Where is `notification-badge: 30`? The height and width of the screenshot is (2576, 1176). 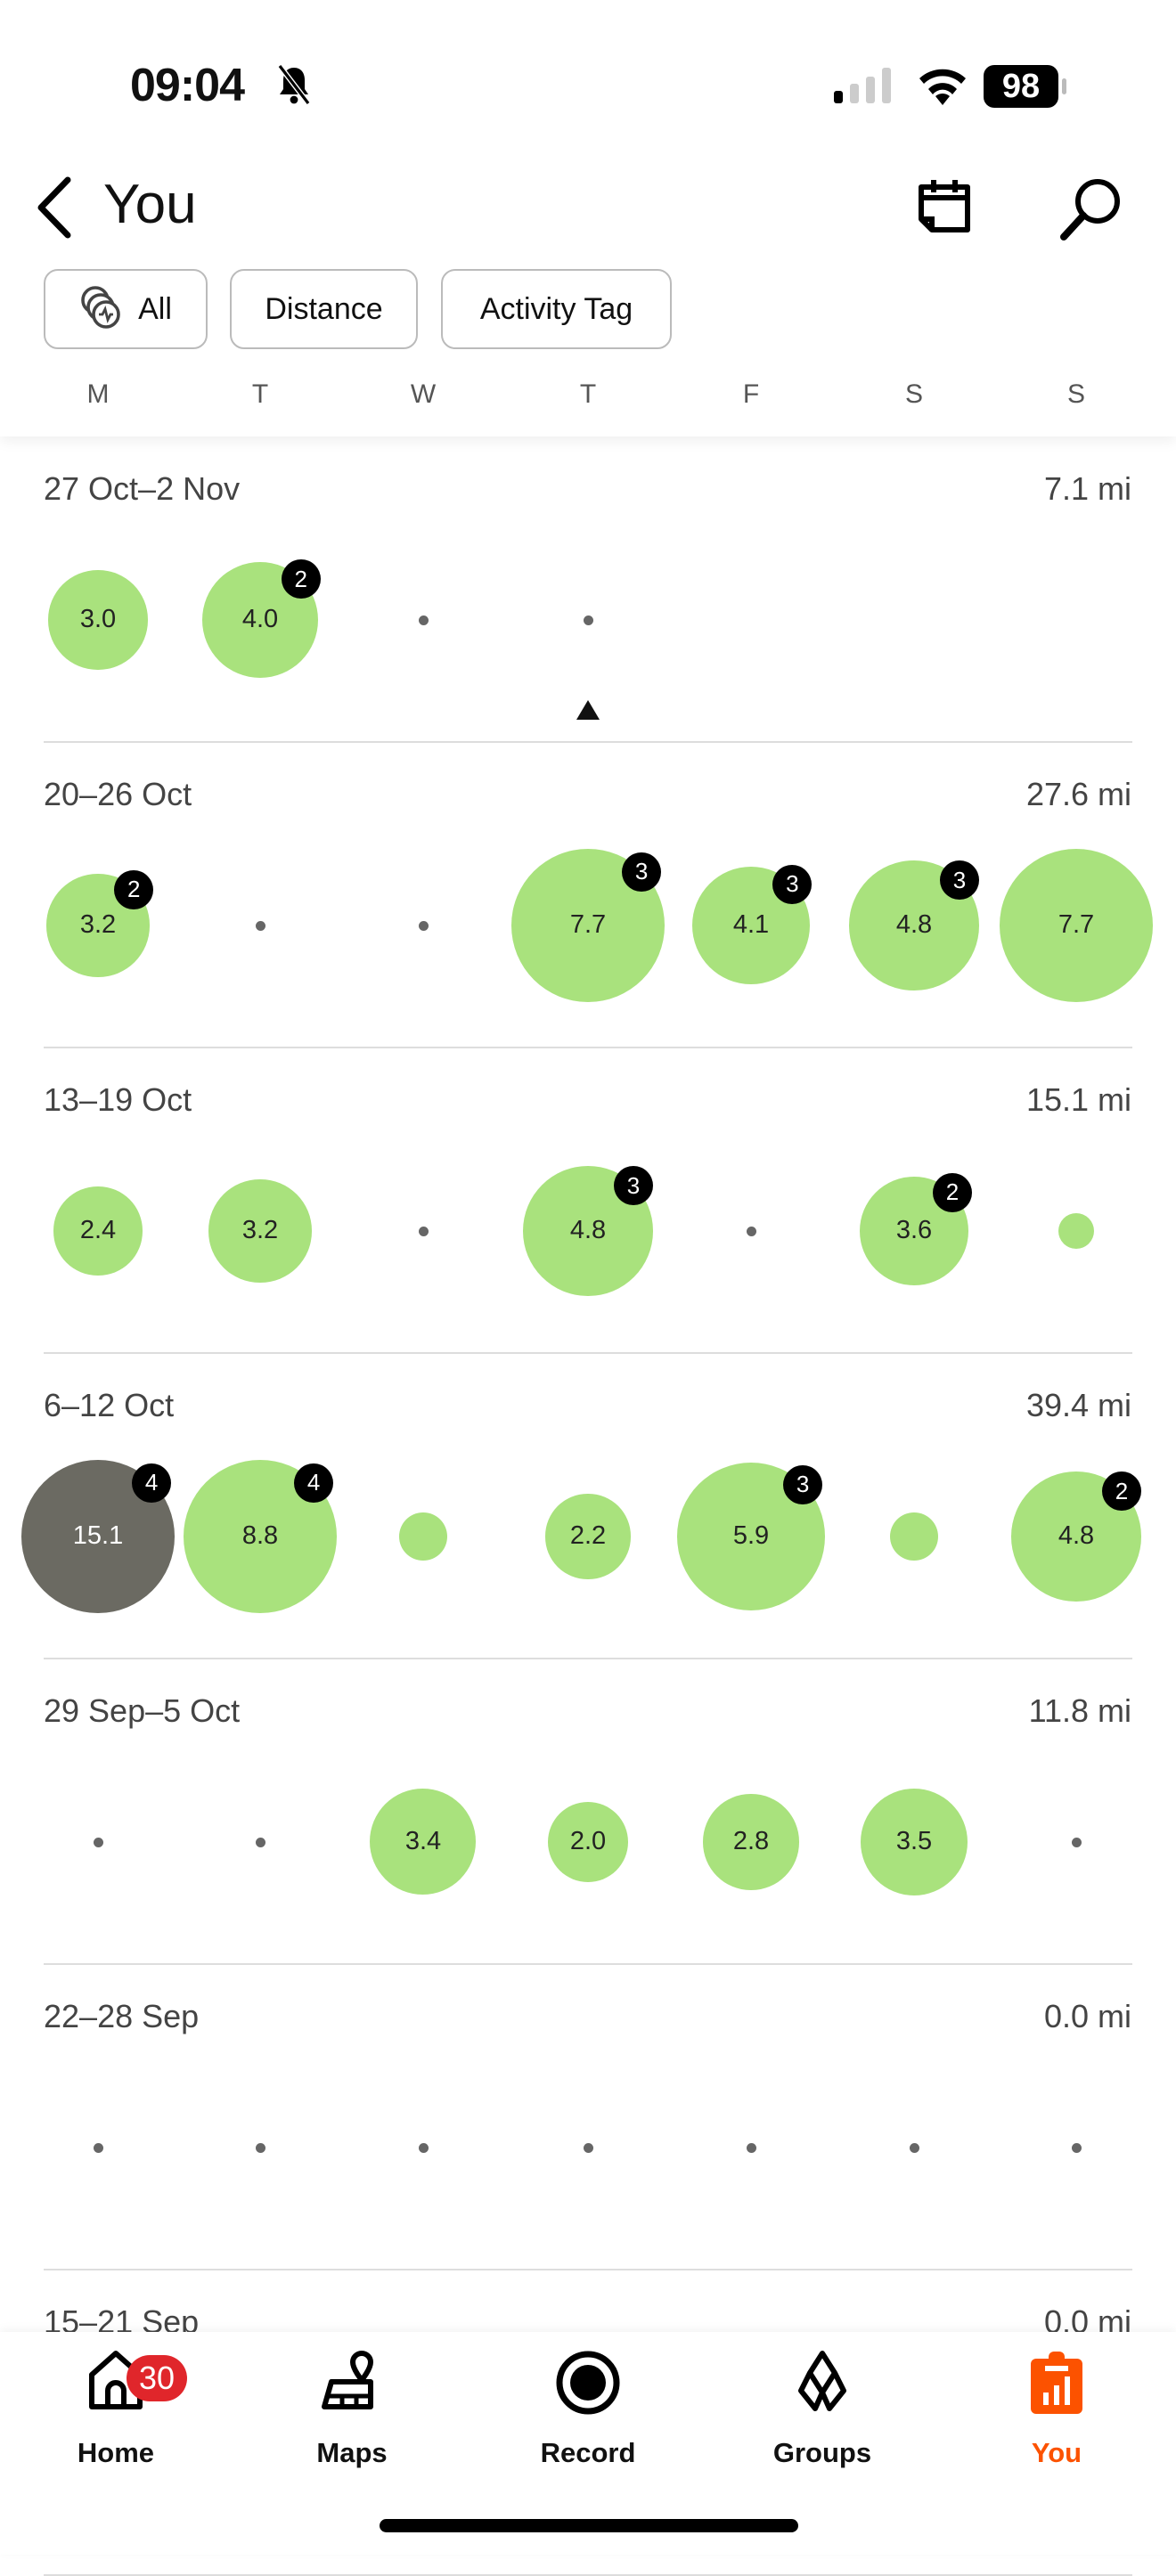
notification-badge: 30 is located at coordinates (157, 2378).